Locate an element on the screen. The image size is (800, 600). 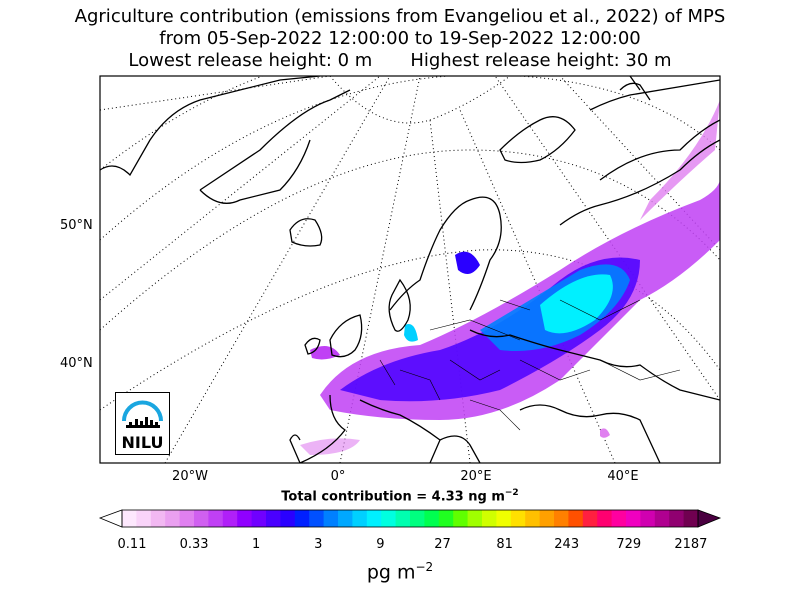
colorbar-unit-text: pg m is located at coordinates (391, 572).